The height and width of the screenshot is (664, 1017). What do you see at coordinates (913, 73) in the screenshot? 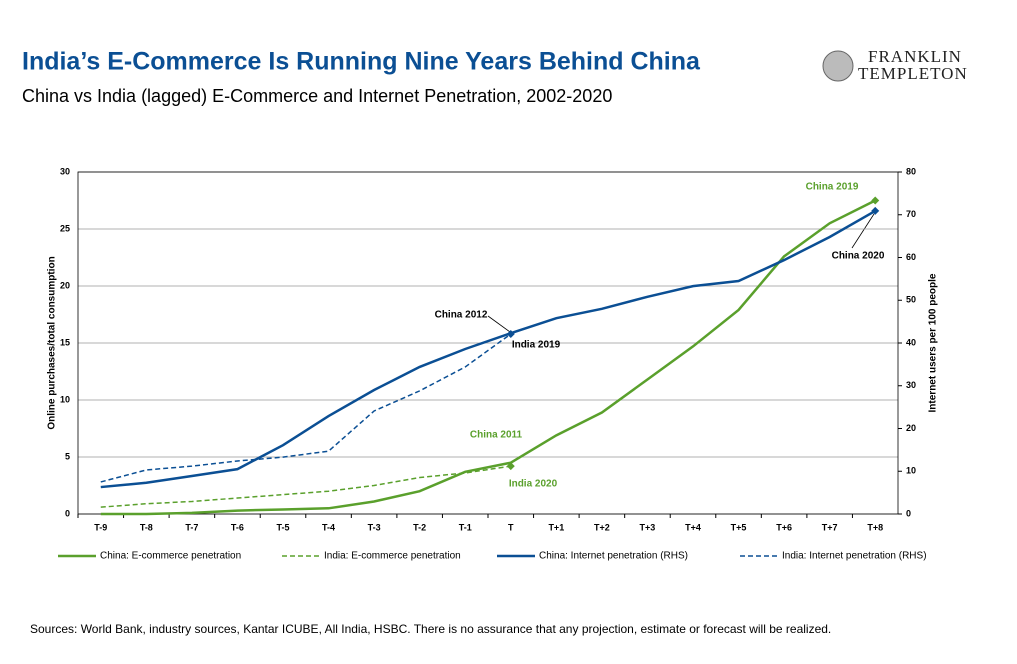
I see `logo-text: TEMPLETON` at bounding box center [913, 73].